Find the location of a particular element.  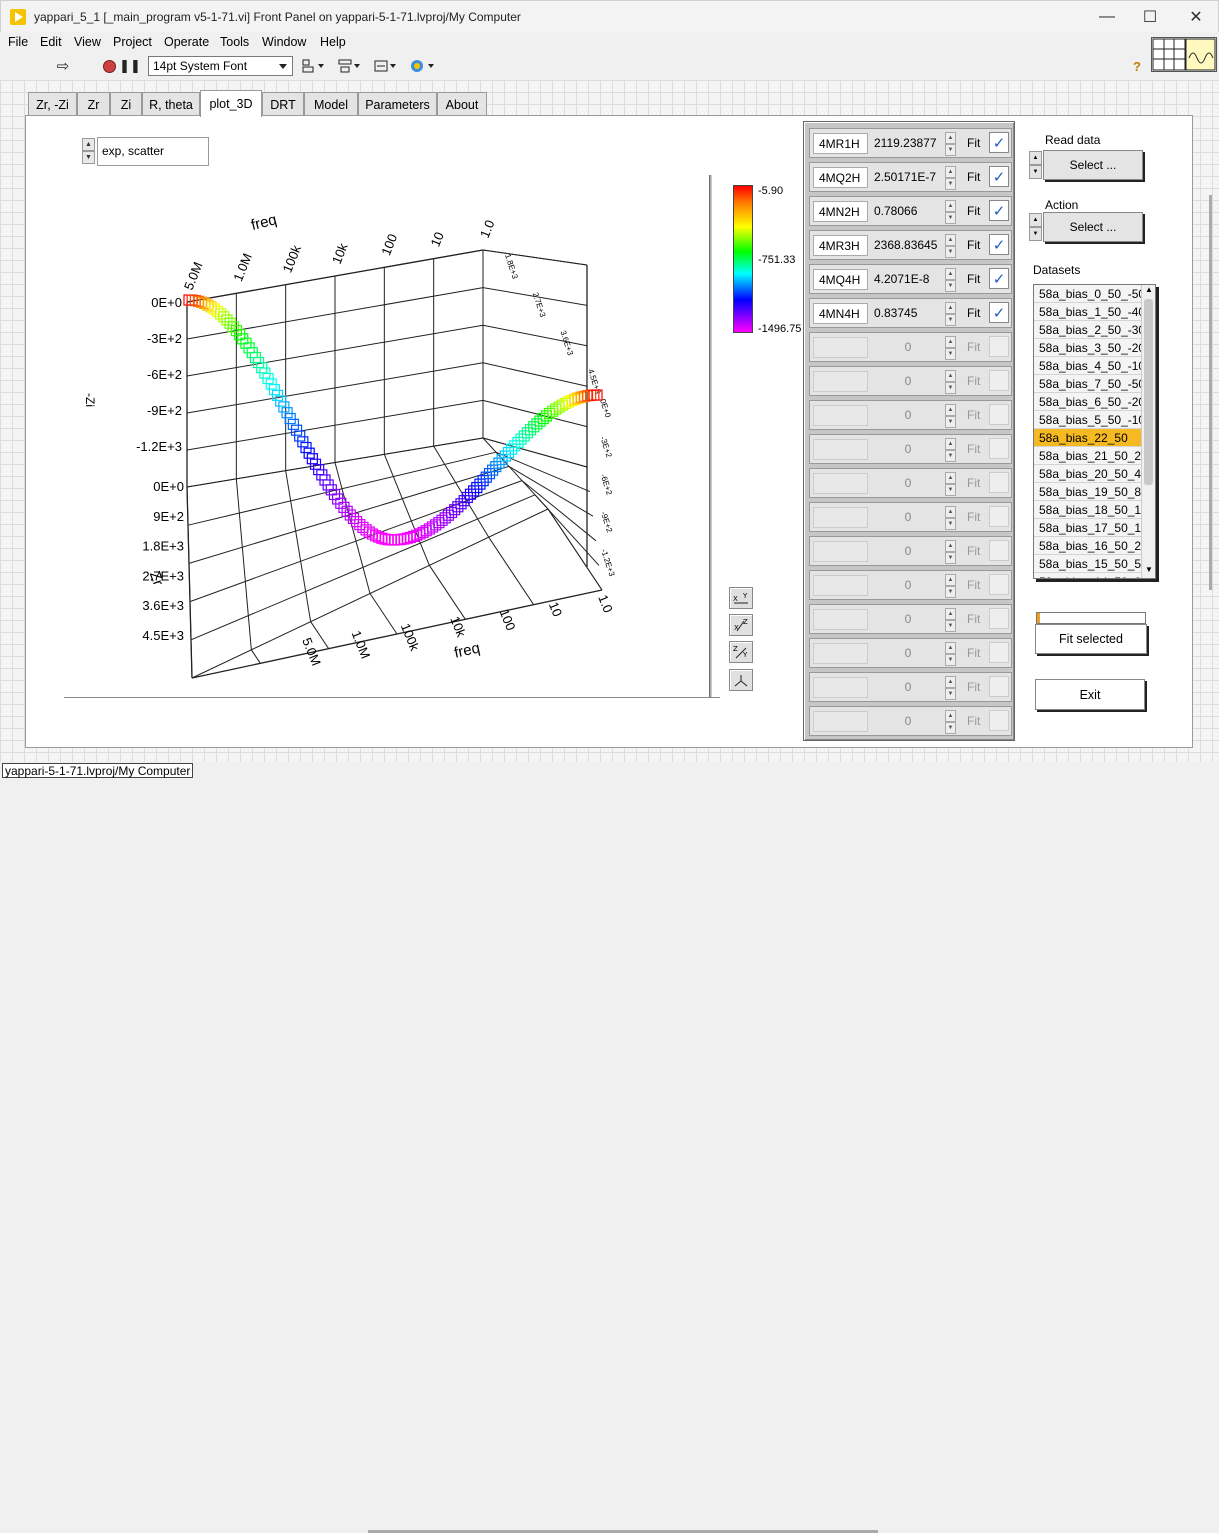

plot-type-ring: ▲ ▼ exp, scatter is located at coordinates (145, 151).